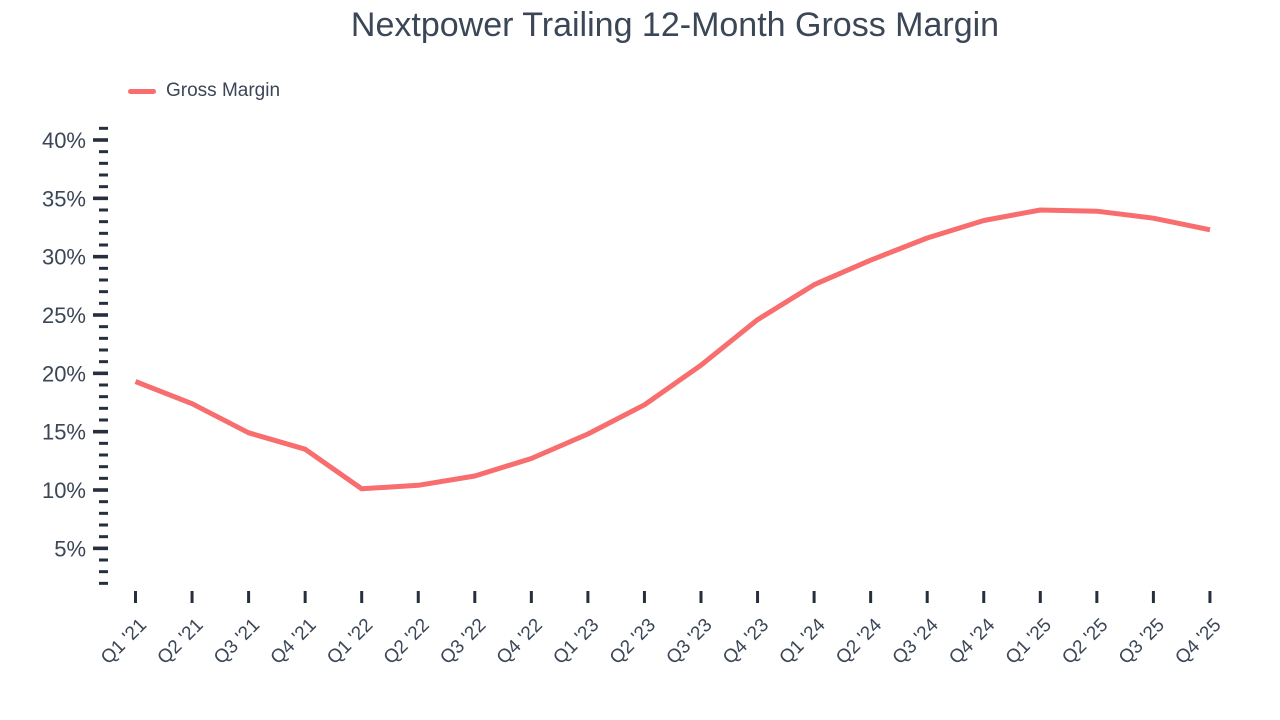  I want to click on x-axis-label: Q4 '21, so click(294, 642).